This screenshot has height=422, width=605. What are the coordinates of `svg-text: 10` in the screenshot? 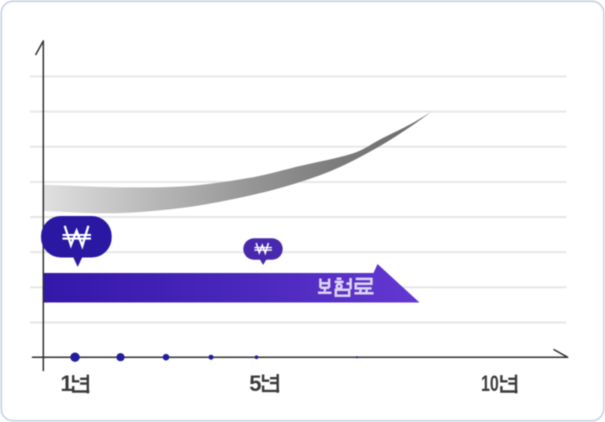 It's located at (490, 383).